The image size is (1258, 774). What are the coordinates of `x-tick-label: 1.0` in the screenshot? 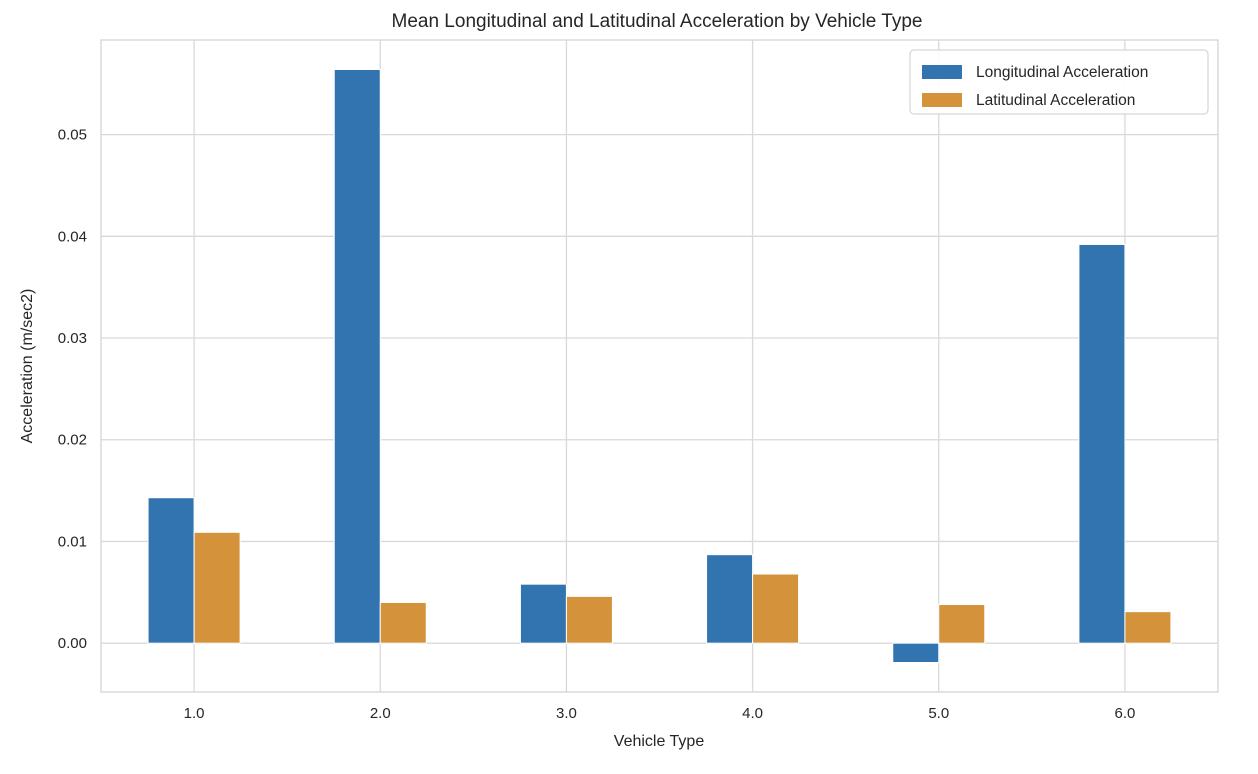 It's located at (194, 713).